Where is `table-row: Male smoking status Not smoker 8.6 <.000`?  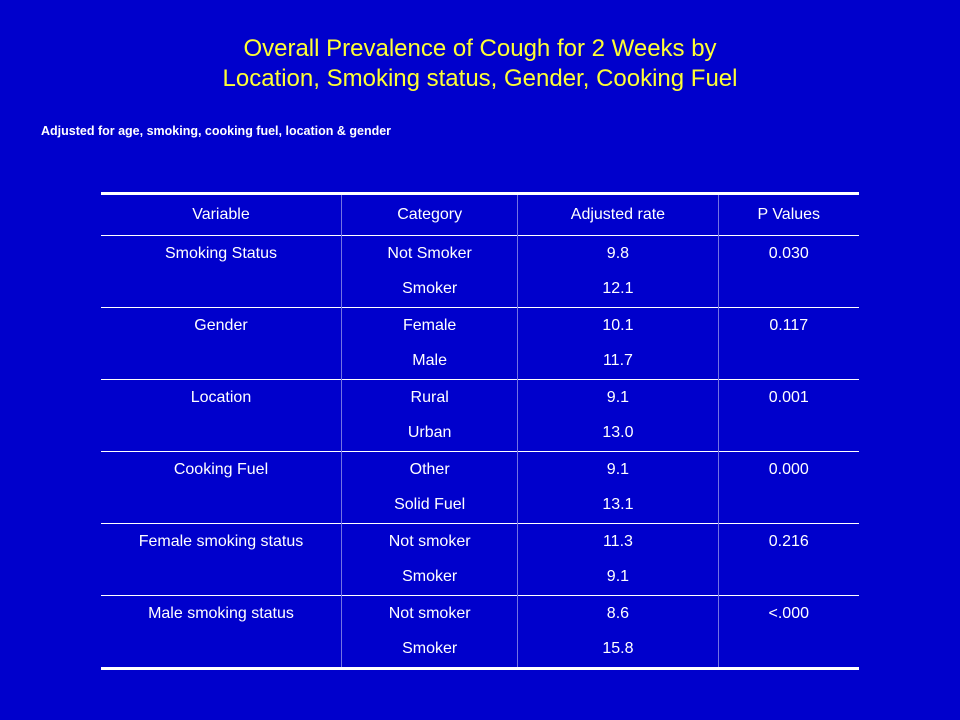
table-row: Male smoking status Not smoker 8.6 <.000 is located at coordinates (480, 613).